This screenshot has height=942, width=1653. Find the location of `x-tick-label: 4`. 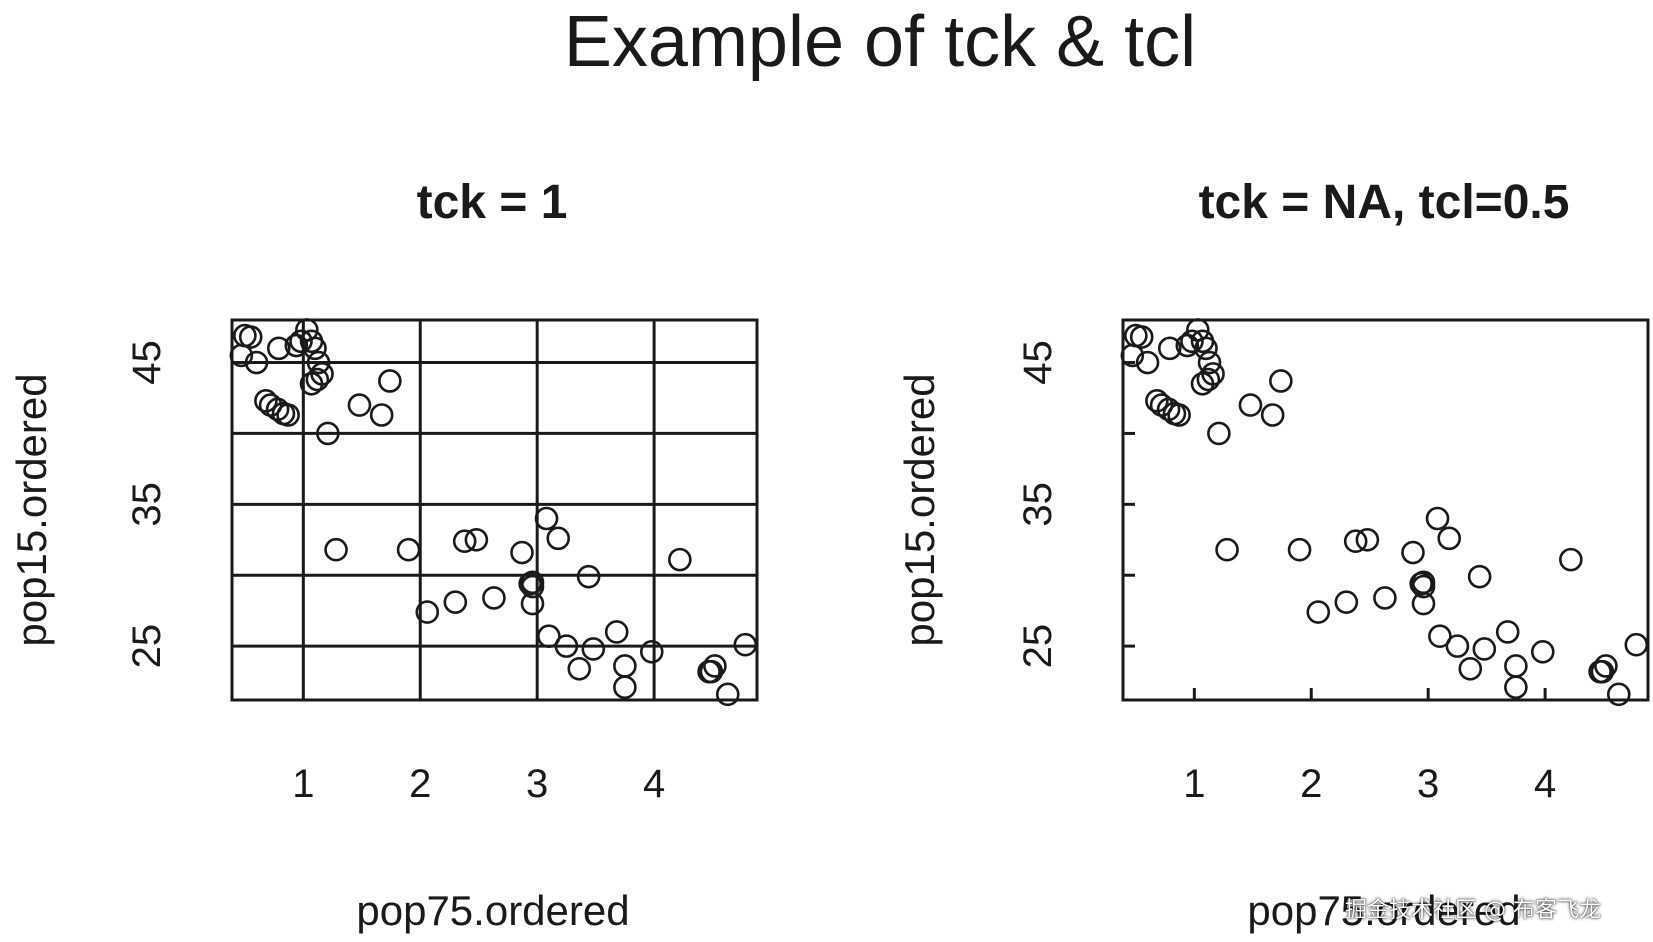

x-tick-label: 4 is located at coordinates (1545, 784).